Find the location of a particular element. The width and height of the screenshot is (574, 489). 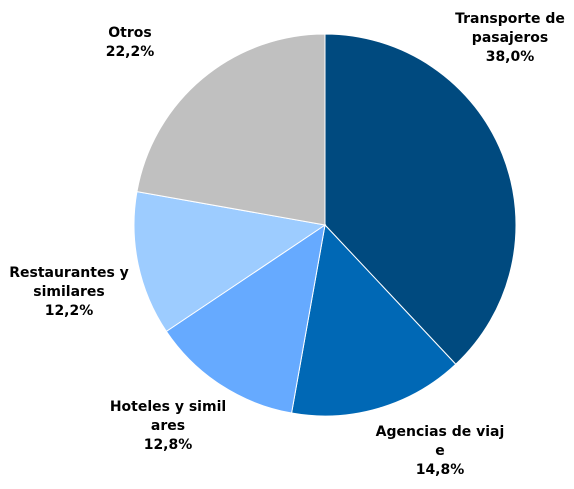

slice-label: Agencias de viaje 14,8% is located at coordinates (440, 451).